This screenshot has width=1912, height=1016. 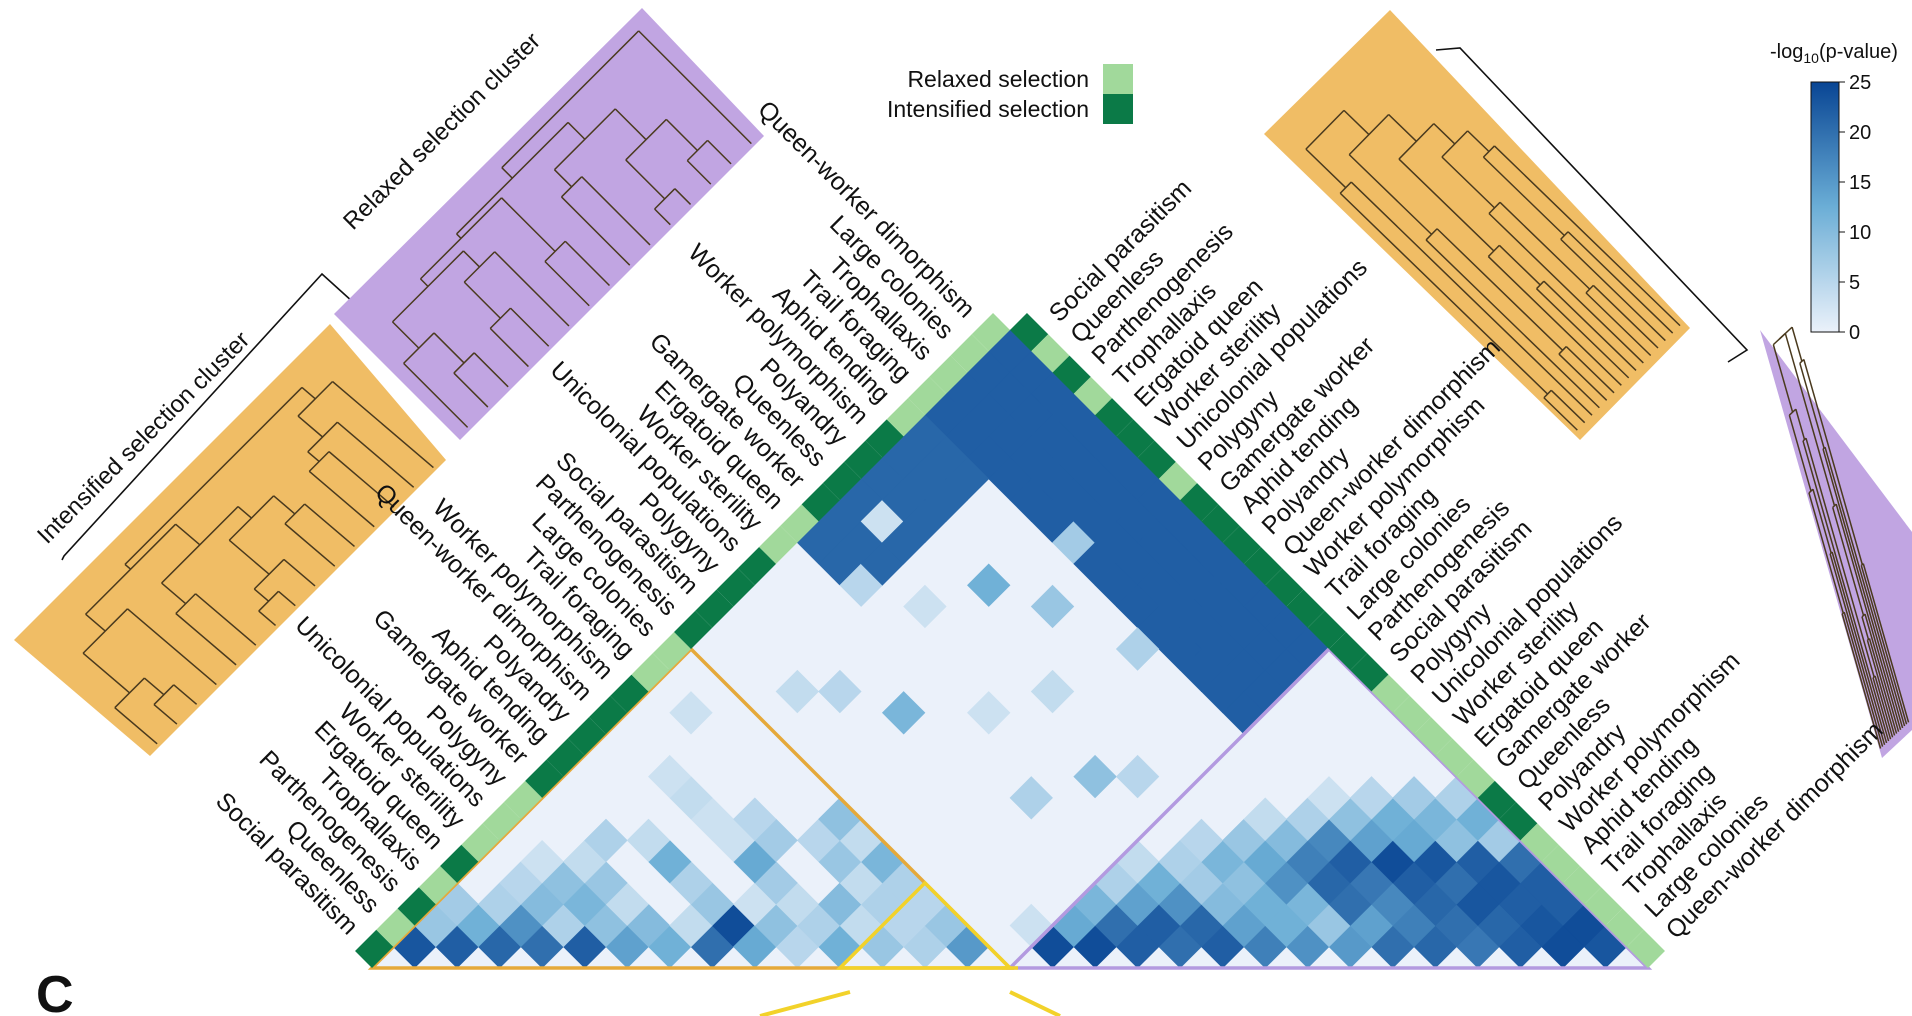 What do you see at coordinates (1118, 79) in the screenshot?
I see `legend-relaxed-swatch` at bounding box center [1118, 79].